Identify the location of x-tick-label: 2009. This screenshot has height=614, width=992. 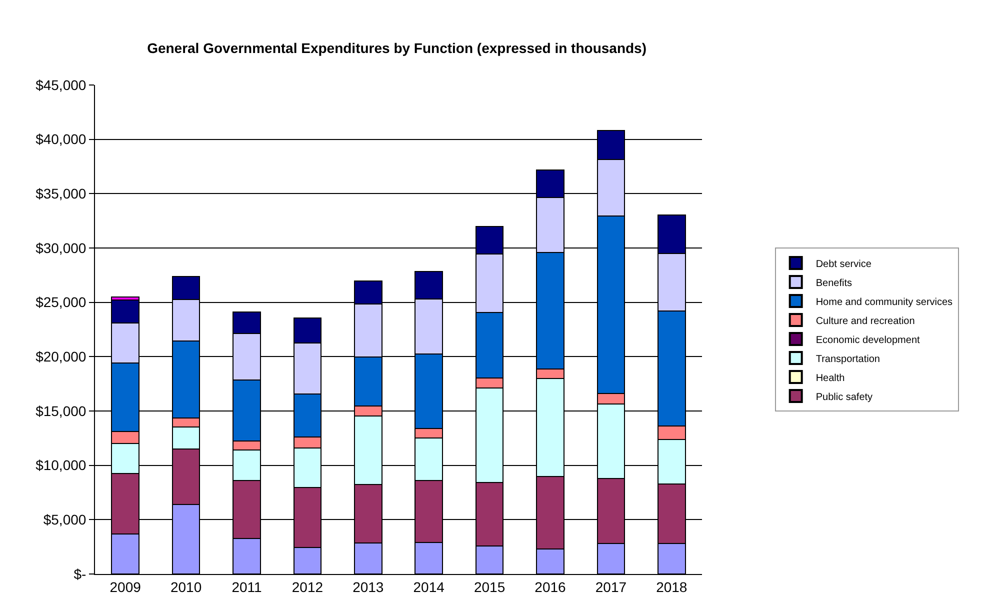
(126, 586).